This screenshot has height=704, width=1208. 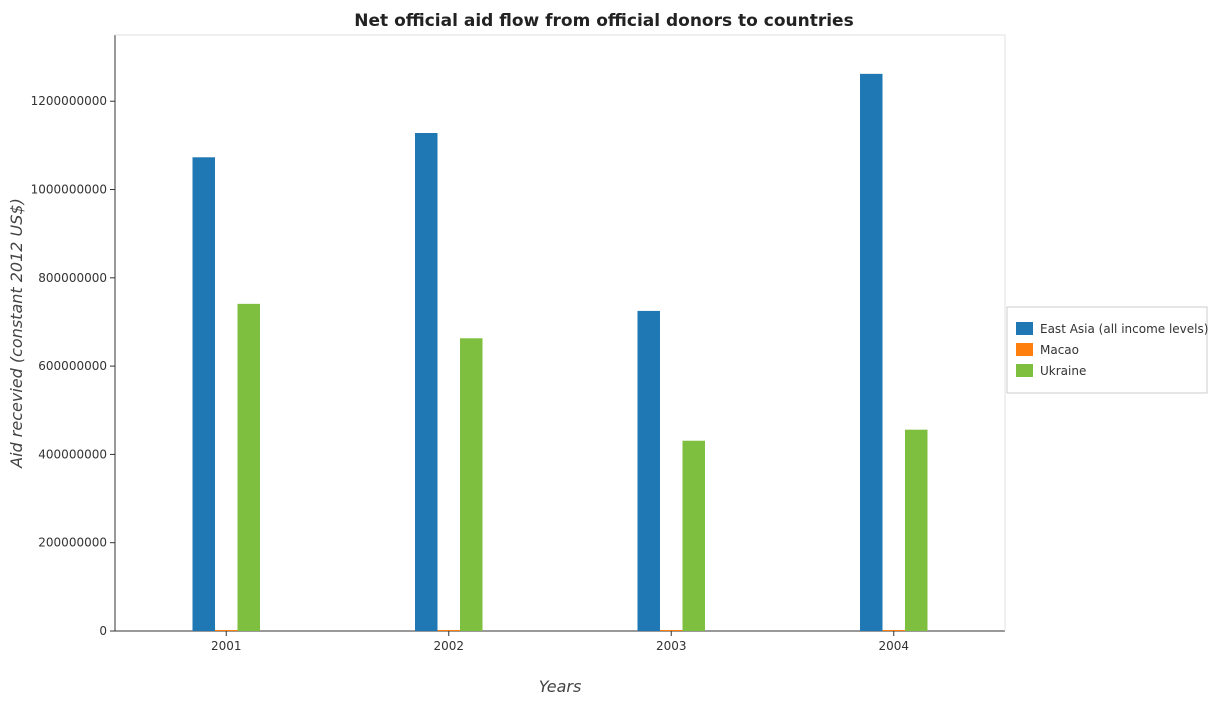 What do you see at coordinates (648, 470) in the screenshot?
I see `bar-east-asia-all-income-levels--2003` at bounding box center [648, 470].